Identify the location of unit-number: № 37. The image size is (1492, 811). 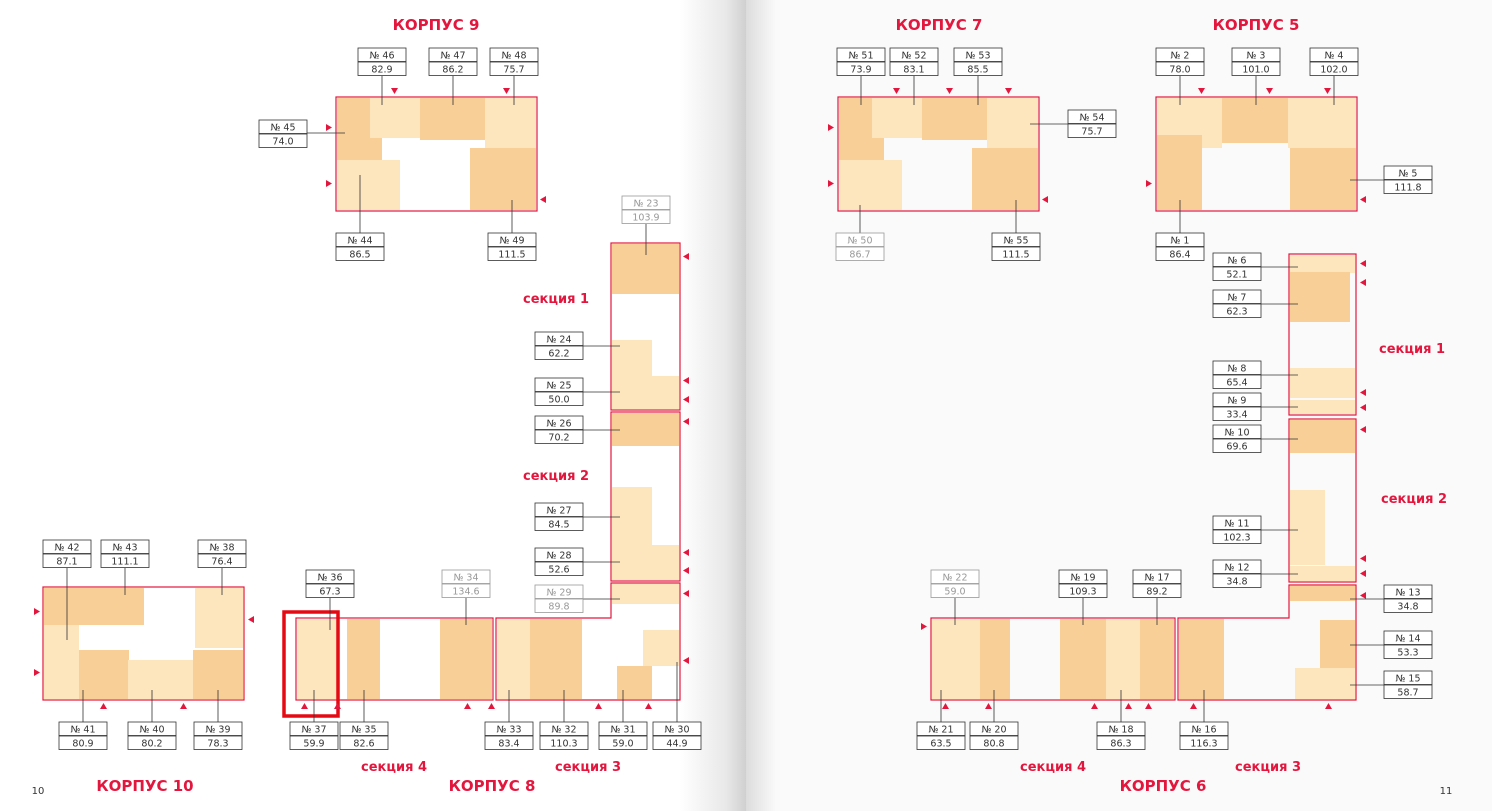
(314, 730).